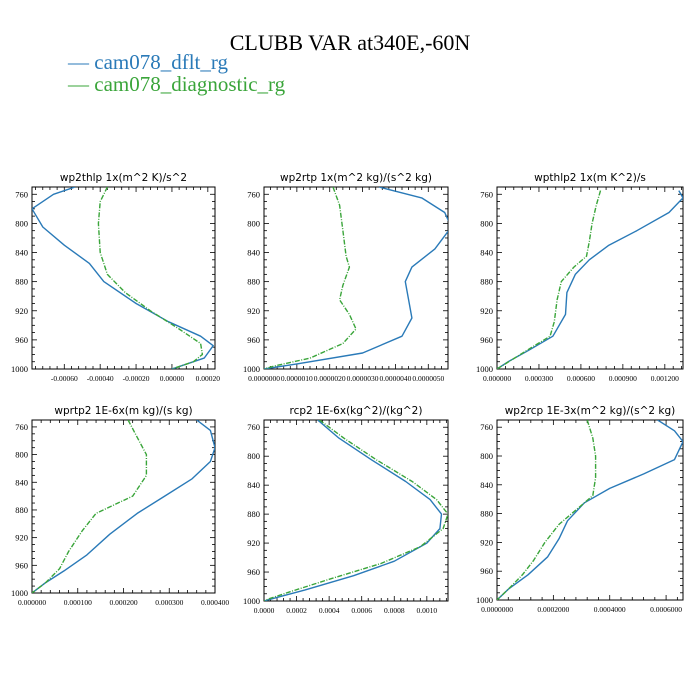 This screenshot has width=700, height=700. I want to click on xtick-label: 0.0000050, so click(428, 378).